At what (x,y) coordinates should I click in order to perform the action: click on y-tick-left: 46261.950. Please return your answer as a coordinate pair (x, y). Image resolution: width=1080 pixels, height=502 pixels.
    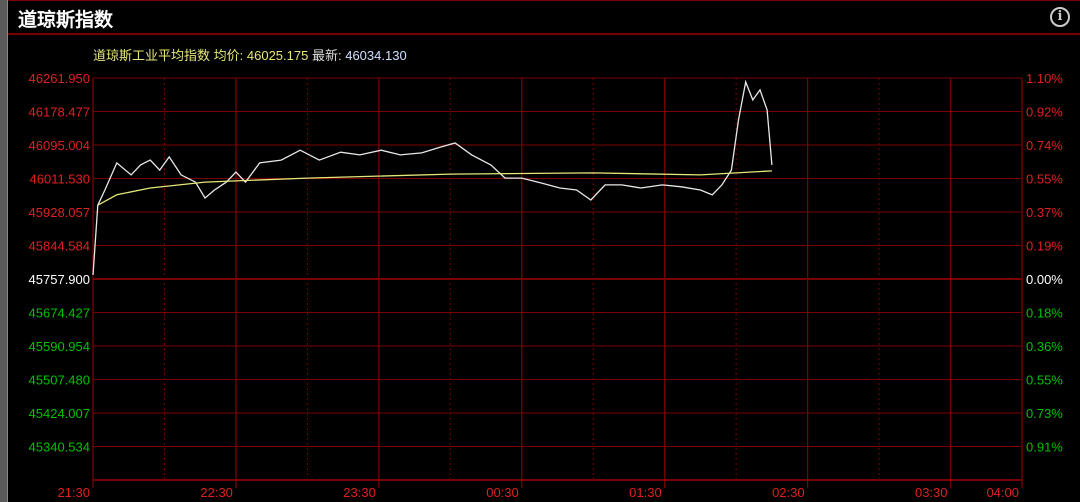
    Looking at the image, I should click on (59, 78).